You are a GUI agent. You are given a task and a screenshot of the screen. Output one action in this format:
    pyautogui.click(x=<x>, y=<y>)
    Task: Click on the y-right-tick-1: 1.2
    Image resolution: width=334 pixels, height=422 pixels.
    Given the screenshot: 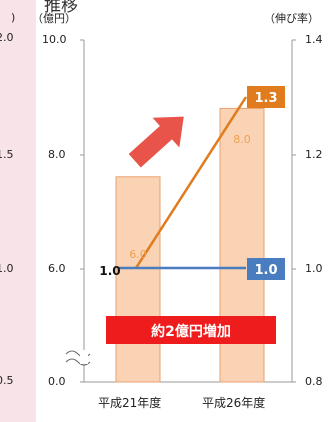 What is the action you would take?
    pyautogui.click(x=314, y=154)
    